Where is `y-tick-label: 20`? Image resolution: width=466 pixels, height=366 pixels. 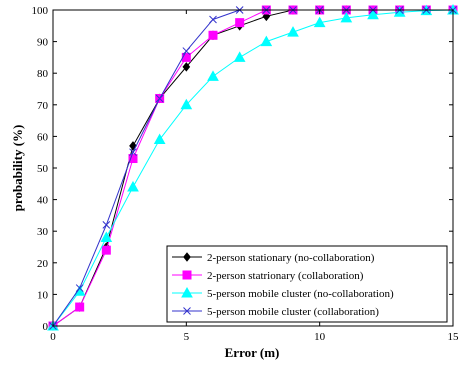
y-tick-label: 20 is located at coordinates (43, 264).